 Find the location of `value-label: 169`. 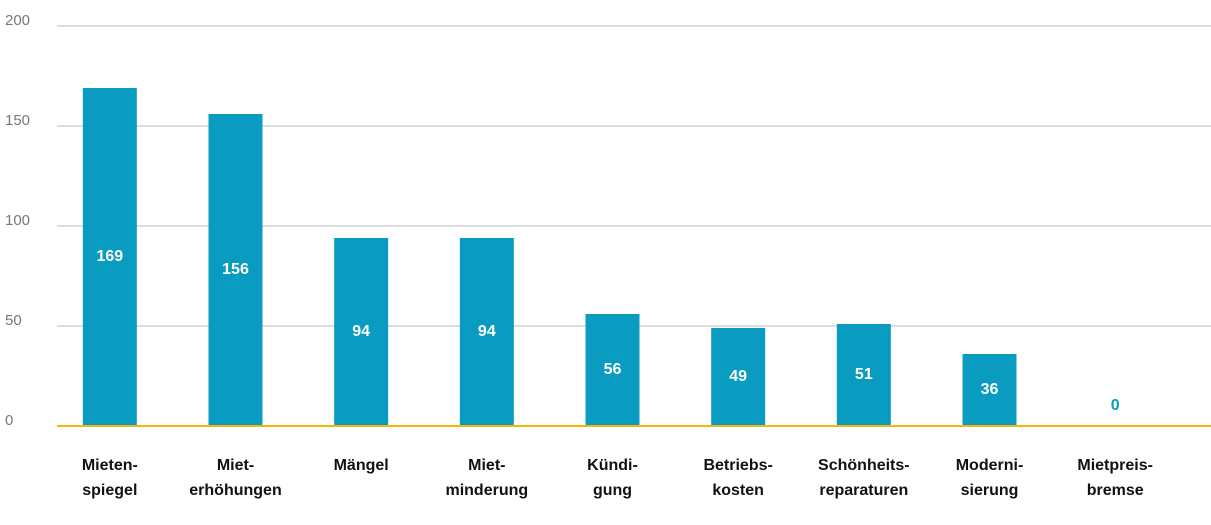

value-label: 169 is located at coordinates (109, 256).